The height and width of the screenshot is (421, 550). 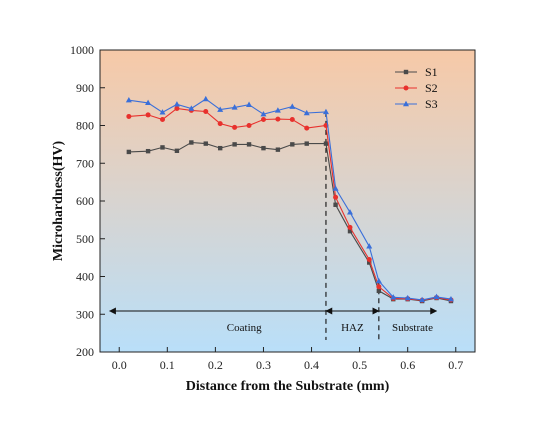 I want to click on x-tick-label: 0.6, so click(x=407, y=365).